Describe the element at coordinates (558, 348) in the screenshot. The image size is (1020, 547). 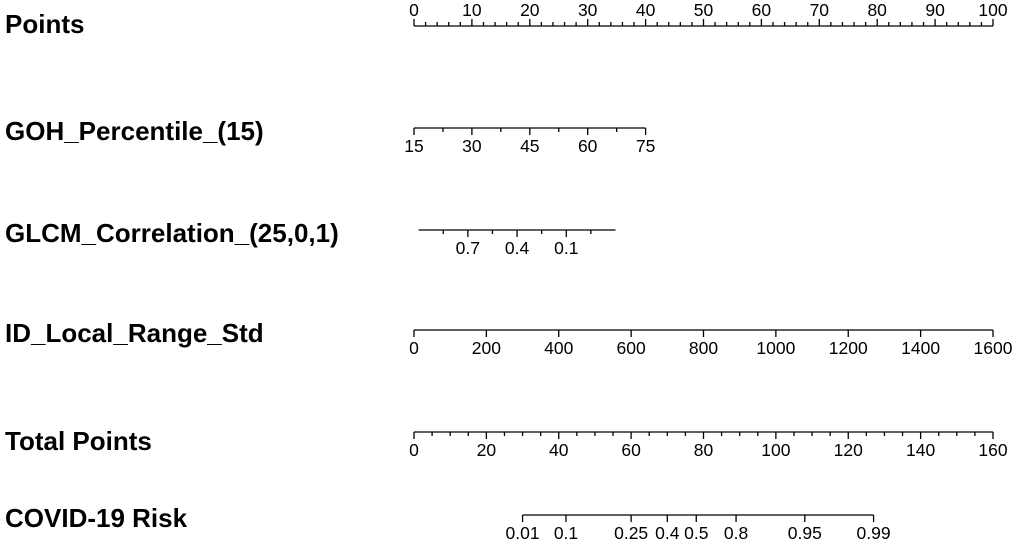
I see `tick-label: 400` at that location.